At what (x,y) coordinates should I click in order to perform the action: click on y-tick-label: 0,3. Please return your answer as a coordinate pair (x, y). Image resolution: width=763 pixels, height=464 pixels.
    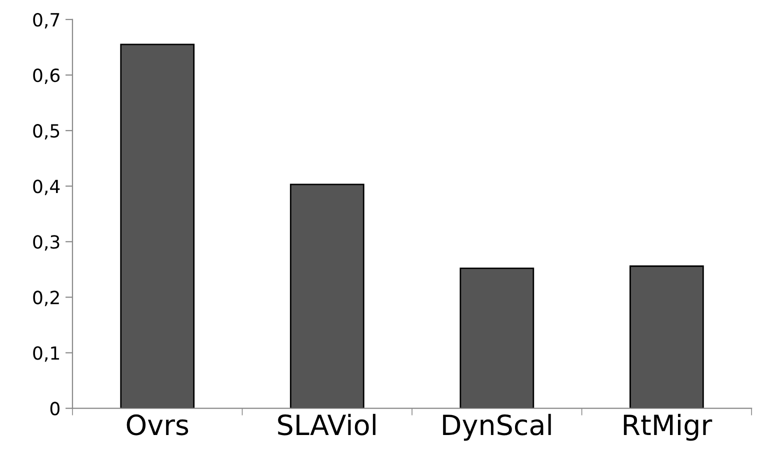
    Looking at the image, I should click on (46, 243).